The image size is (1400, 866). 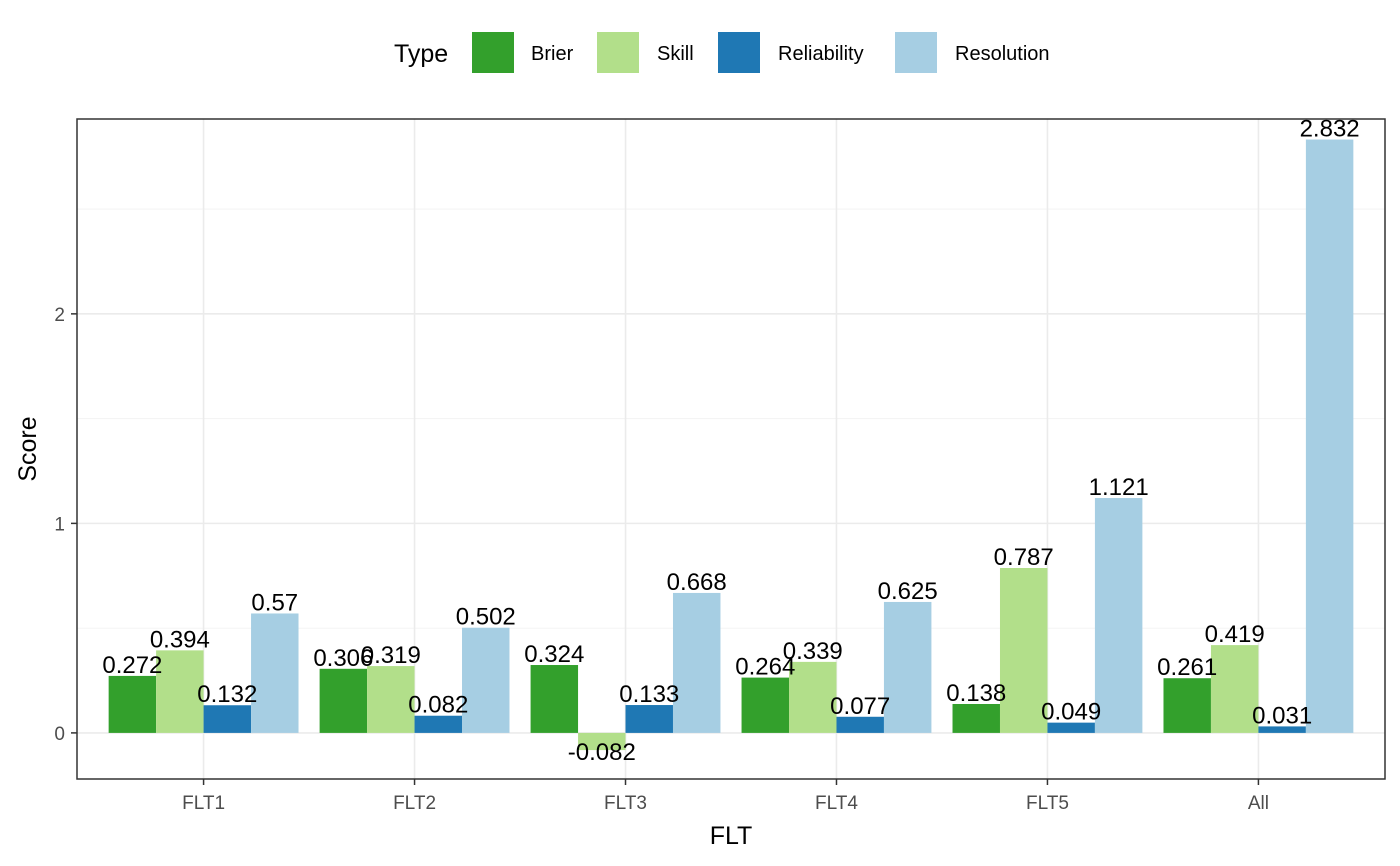 What do you see at coordinates (1047, 803) in the screenshot?
I see `x-tick-label: FLT5` at bounding box center [1047, 803].